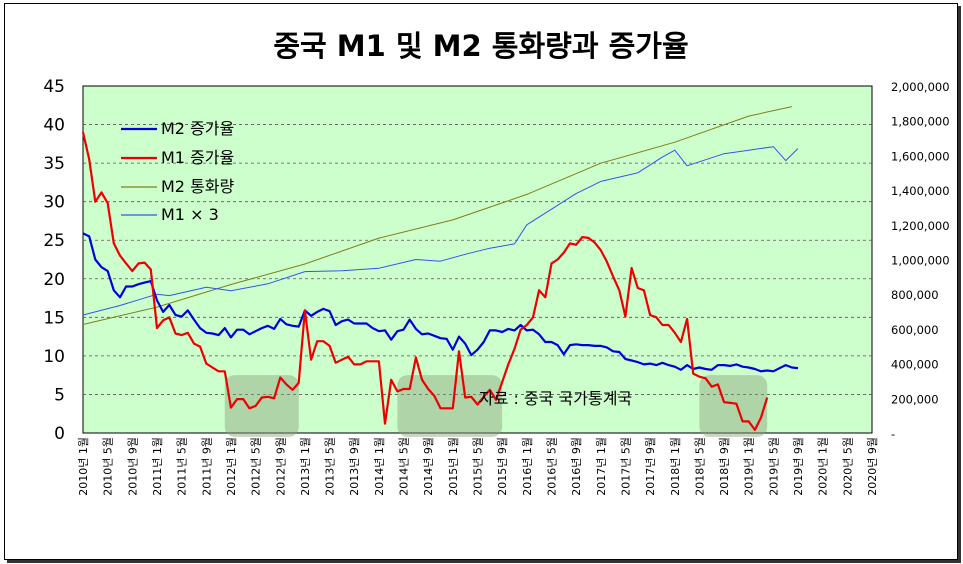  Describe the element at coordinates (231, 466) in the screenshot. I see `x-tick-label: 2012년 1월` at that location.